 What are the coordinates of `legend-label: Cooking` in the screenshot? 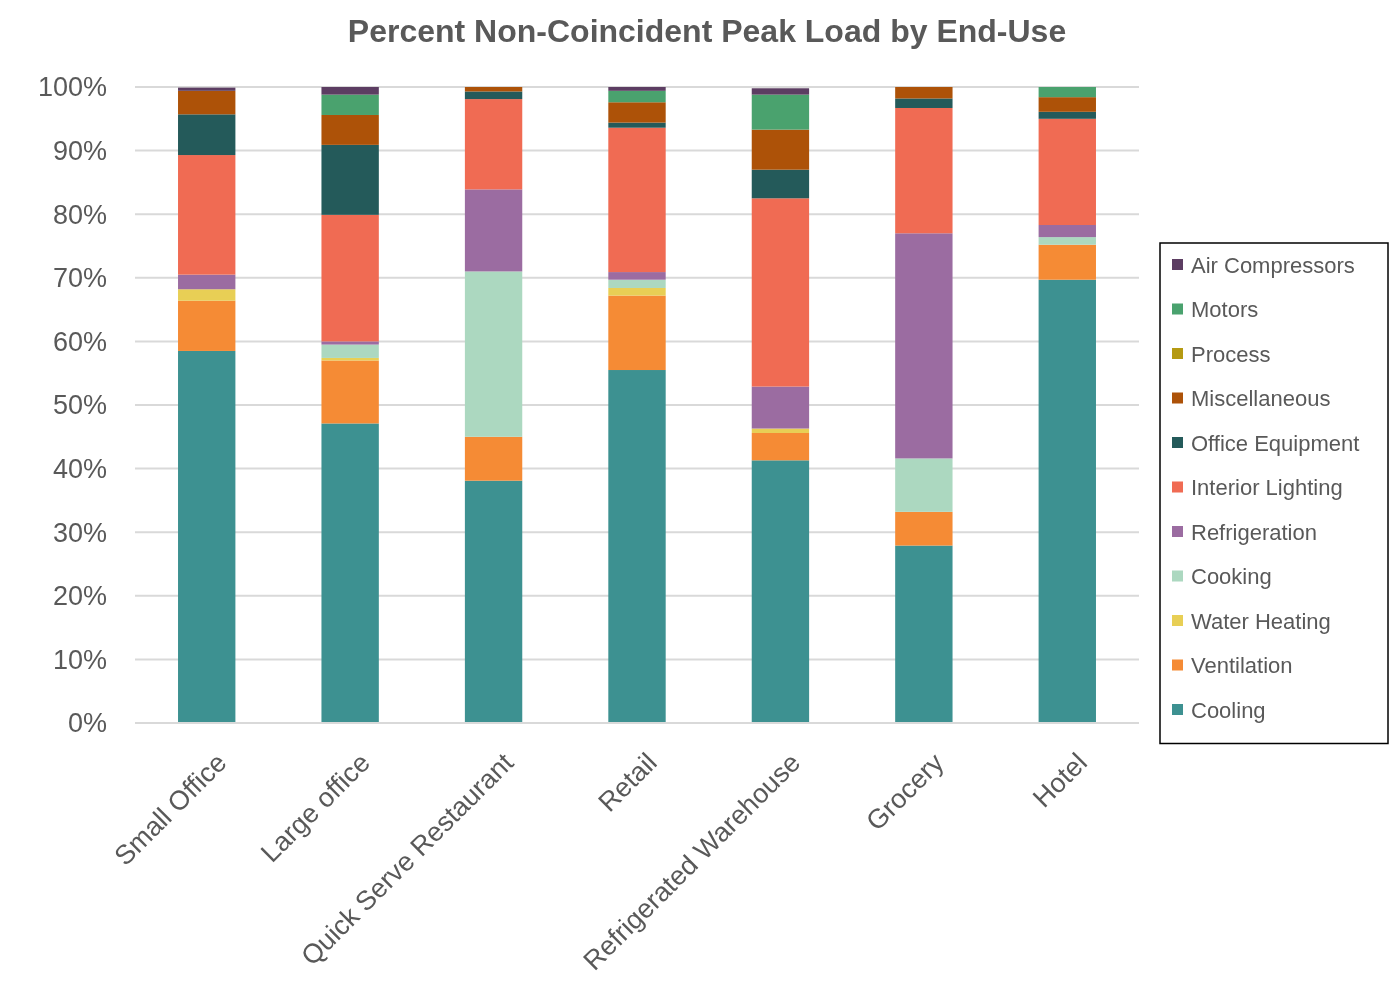 It's located at (1231, 577).